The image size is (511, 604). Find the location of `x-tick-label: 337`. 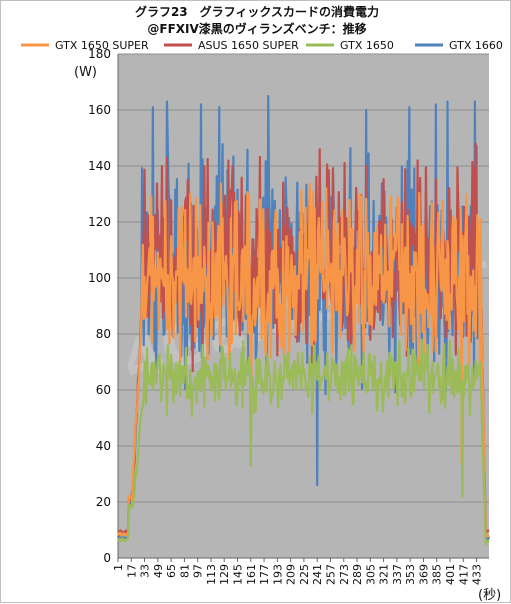

x-tick-label: 337 is located at coordinates (397, 574).